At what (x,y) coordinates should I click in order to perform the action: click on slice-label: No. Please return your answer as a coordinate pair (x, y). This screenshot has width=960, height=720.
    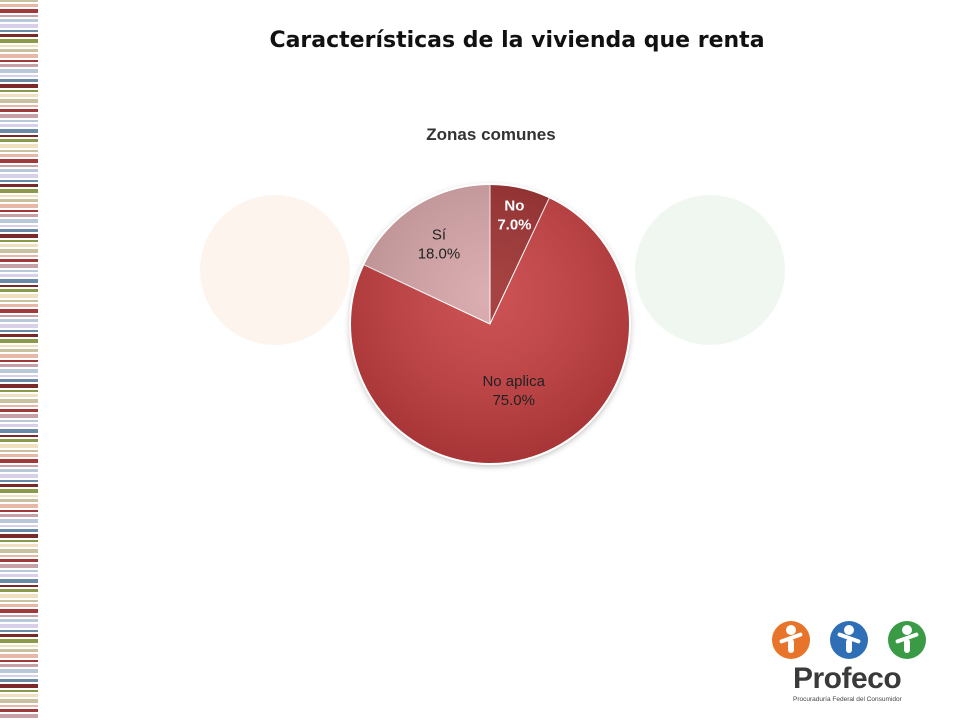
    Looking at the image, I should click on (514, 206).